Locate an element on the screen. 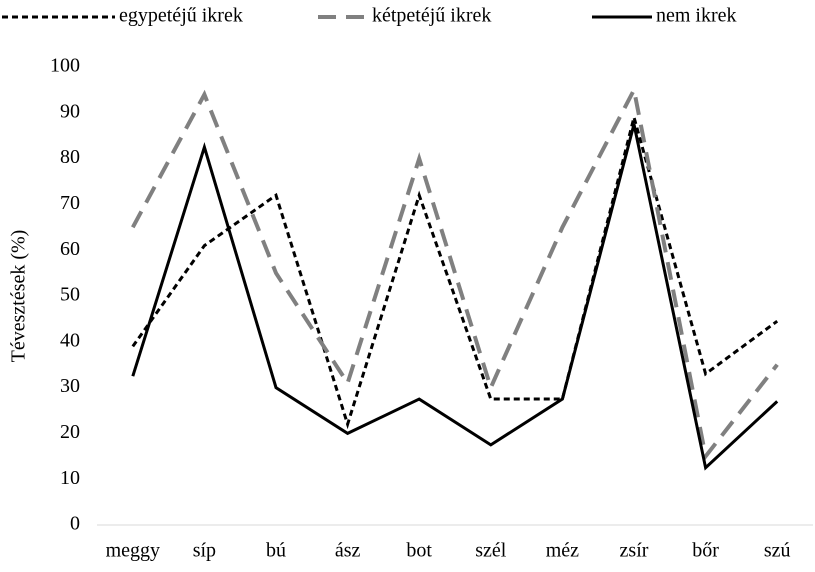 This screenshot has height=572, width=815. x-tick-label: bot is located at coordinates (419, 551).